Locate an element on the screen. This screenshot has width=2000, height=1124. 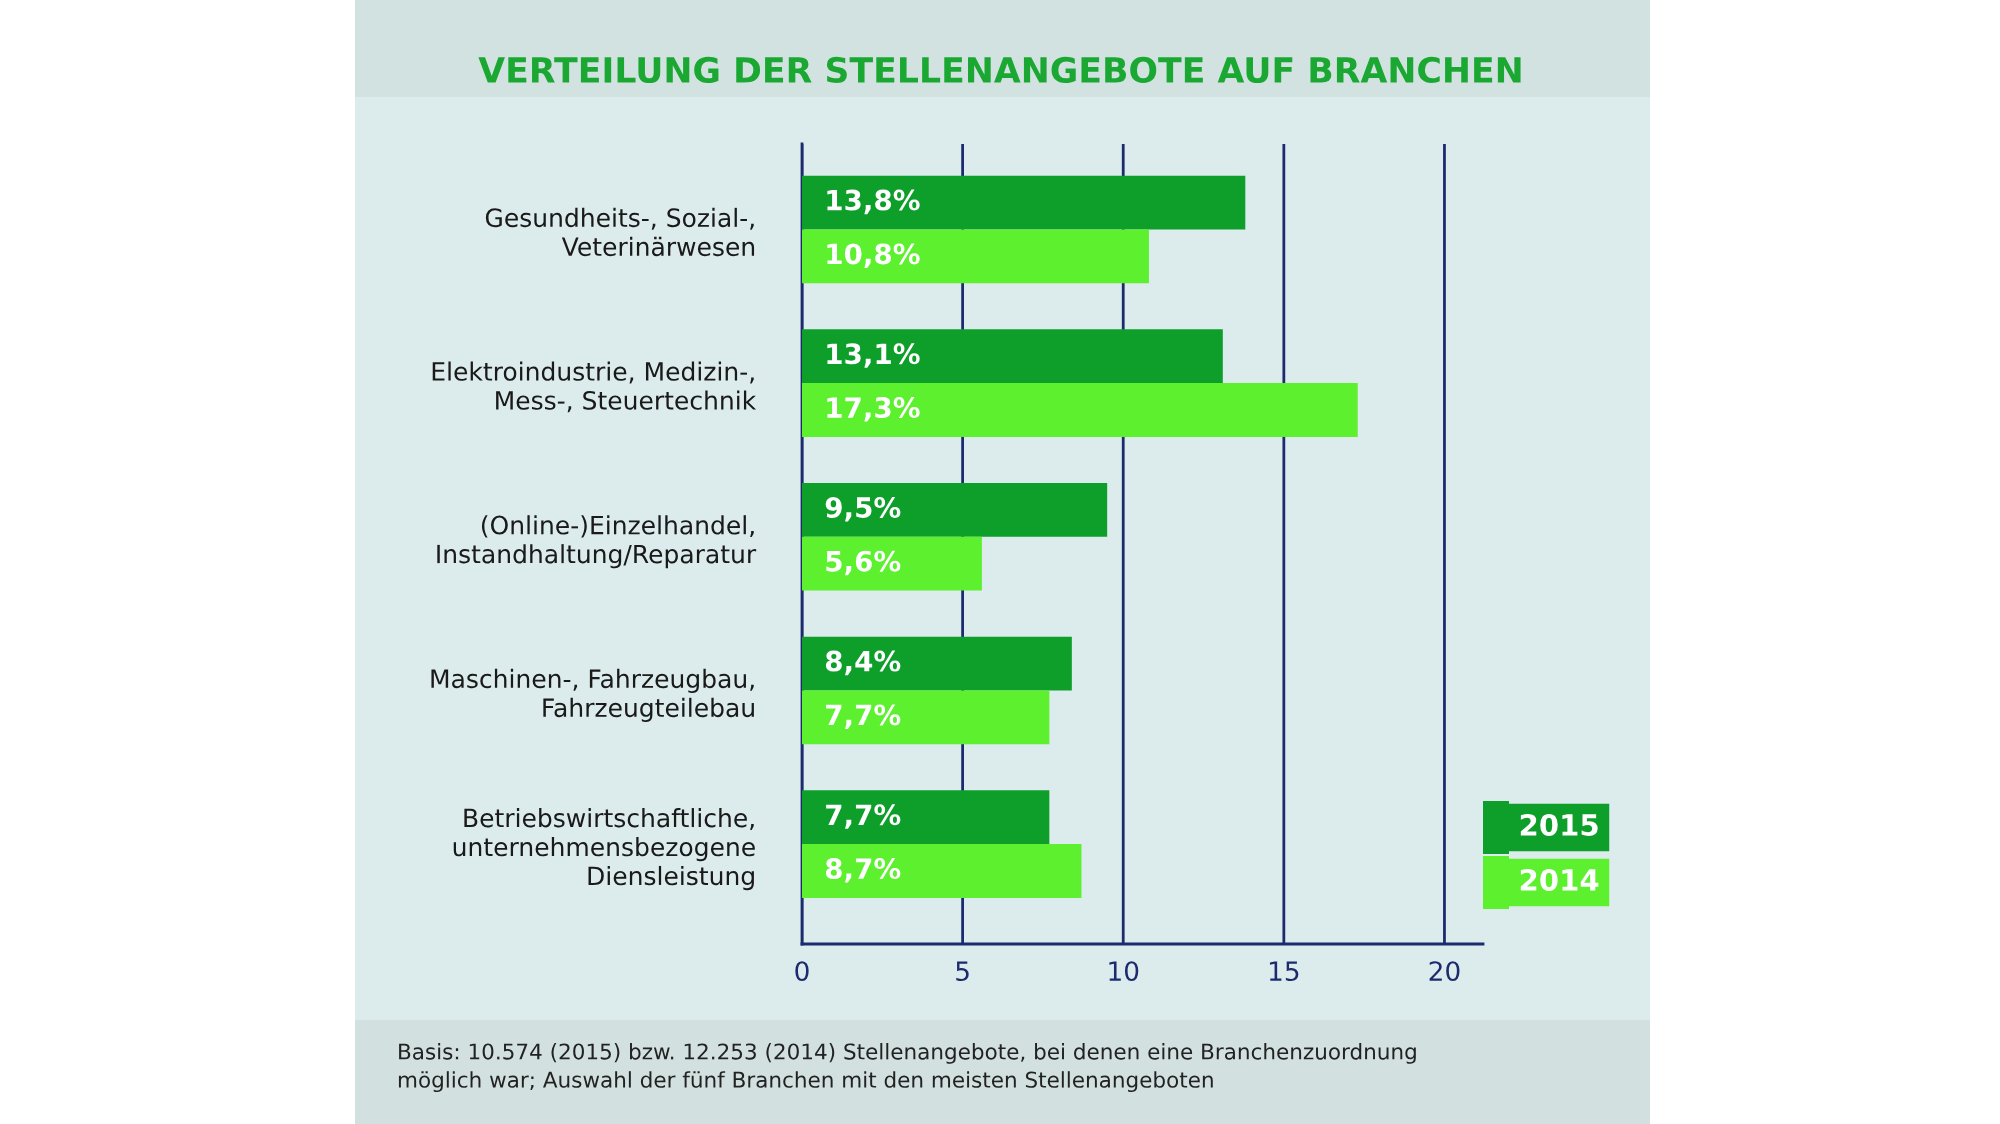
y-tick-label: Gesundheits-, Sozial-, Veterinärwesen is located at coordinates (620, 232).